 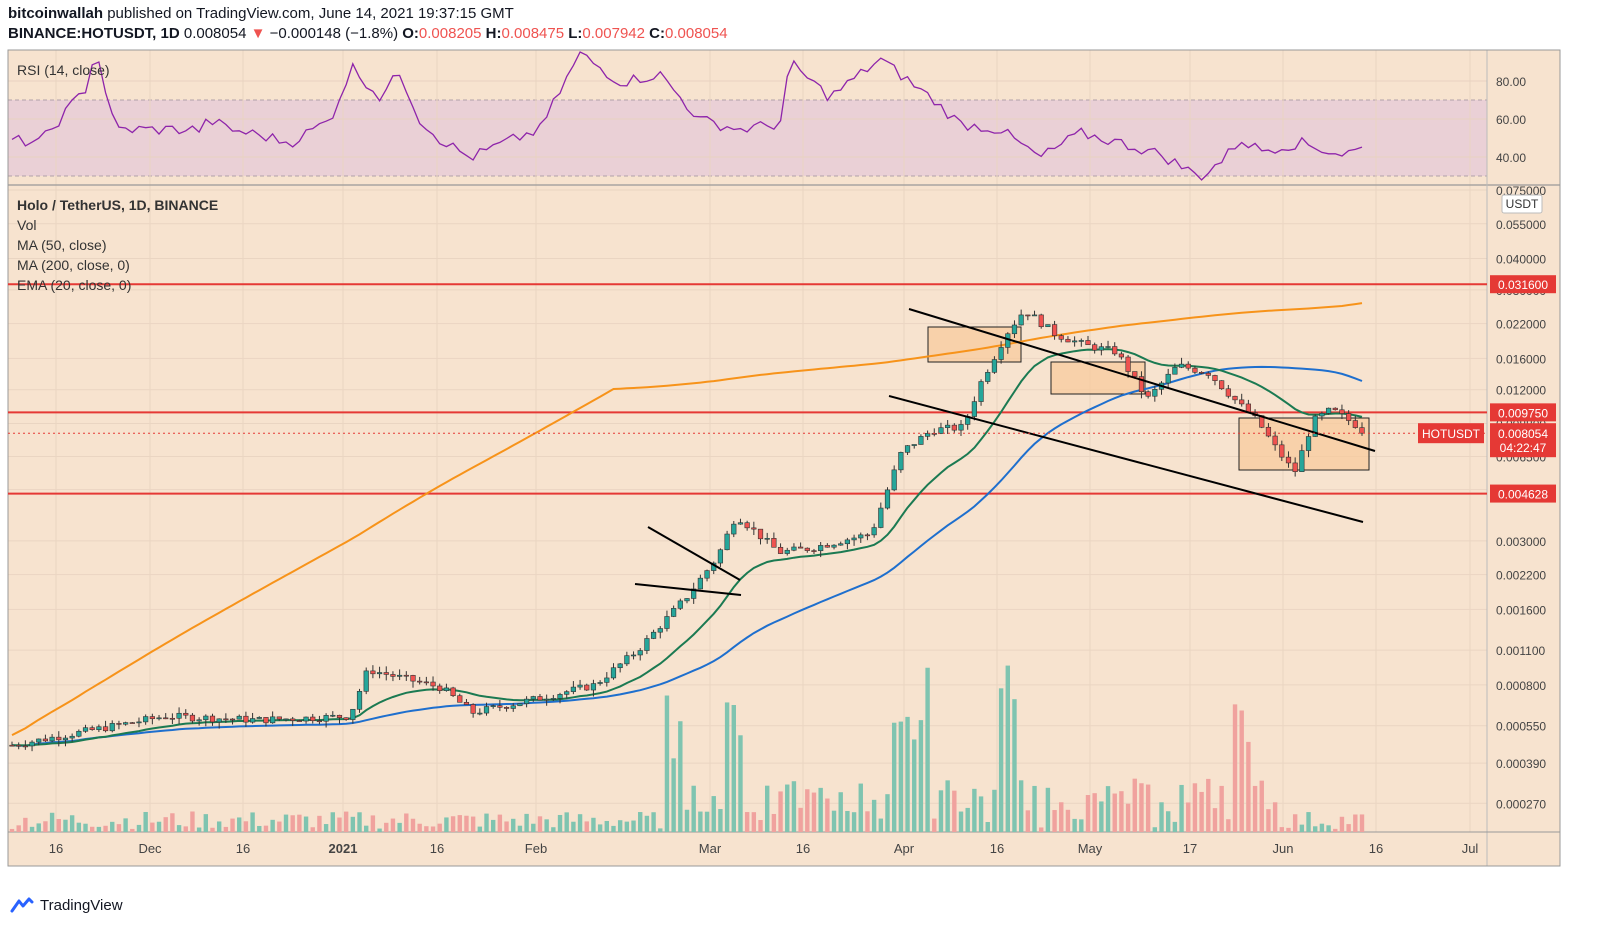 I want to click on price-tick-label: 0.016000, so click(x=1521, y=359).